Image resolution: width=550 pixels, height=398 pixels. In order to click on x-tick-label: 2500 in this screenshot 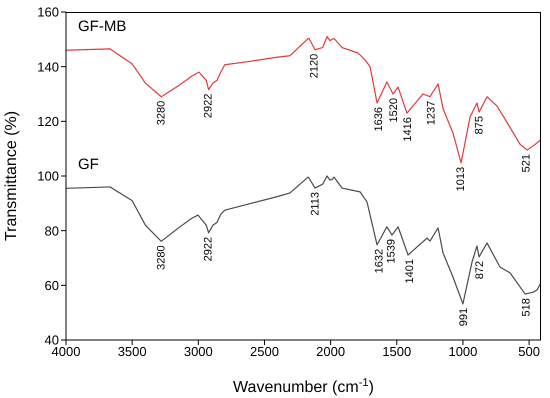, I will do `click(264, 352)`.